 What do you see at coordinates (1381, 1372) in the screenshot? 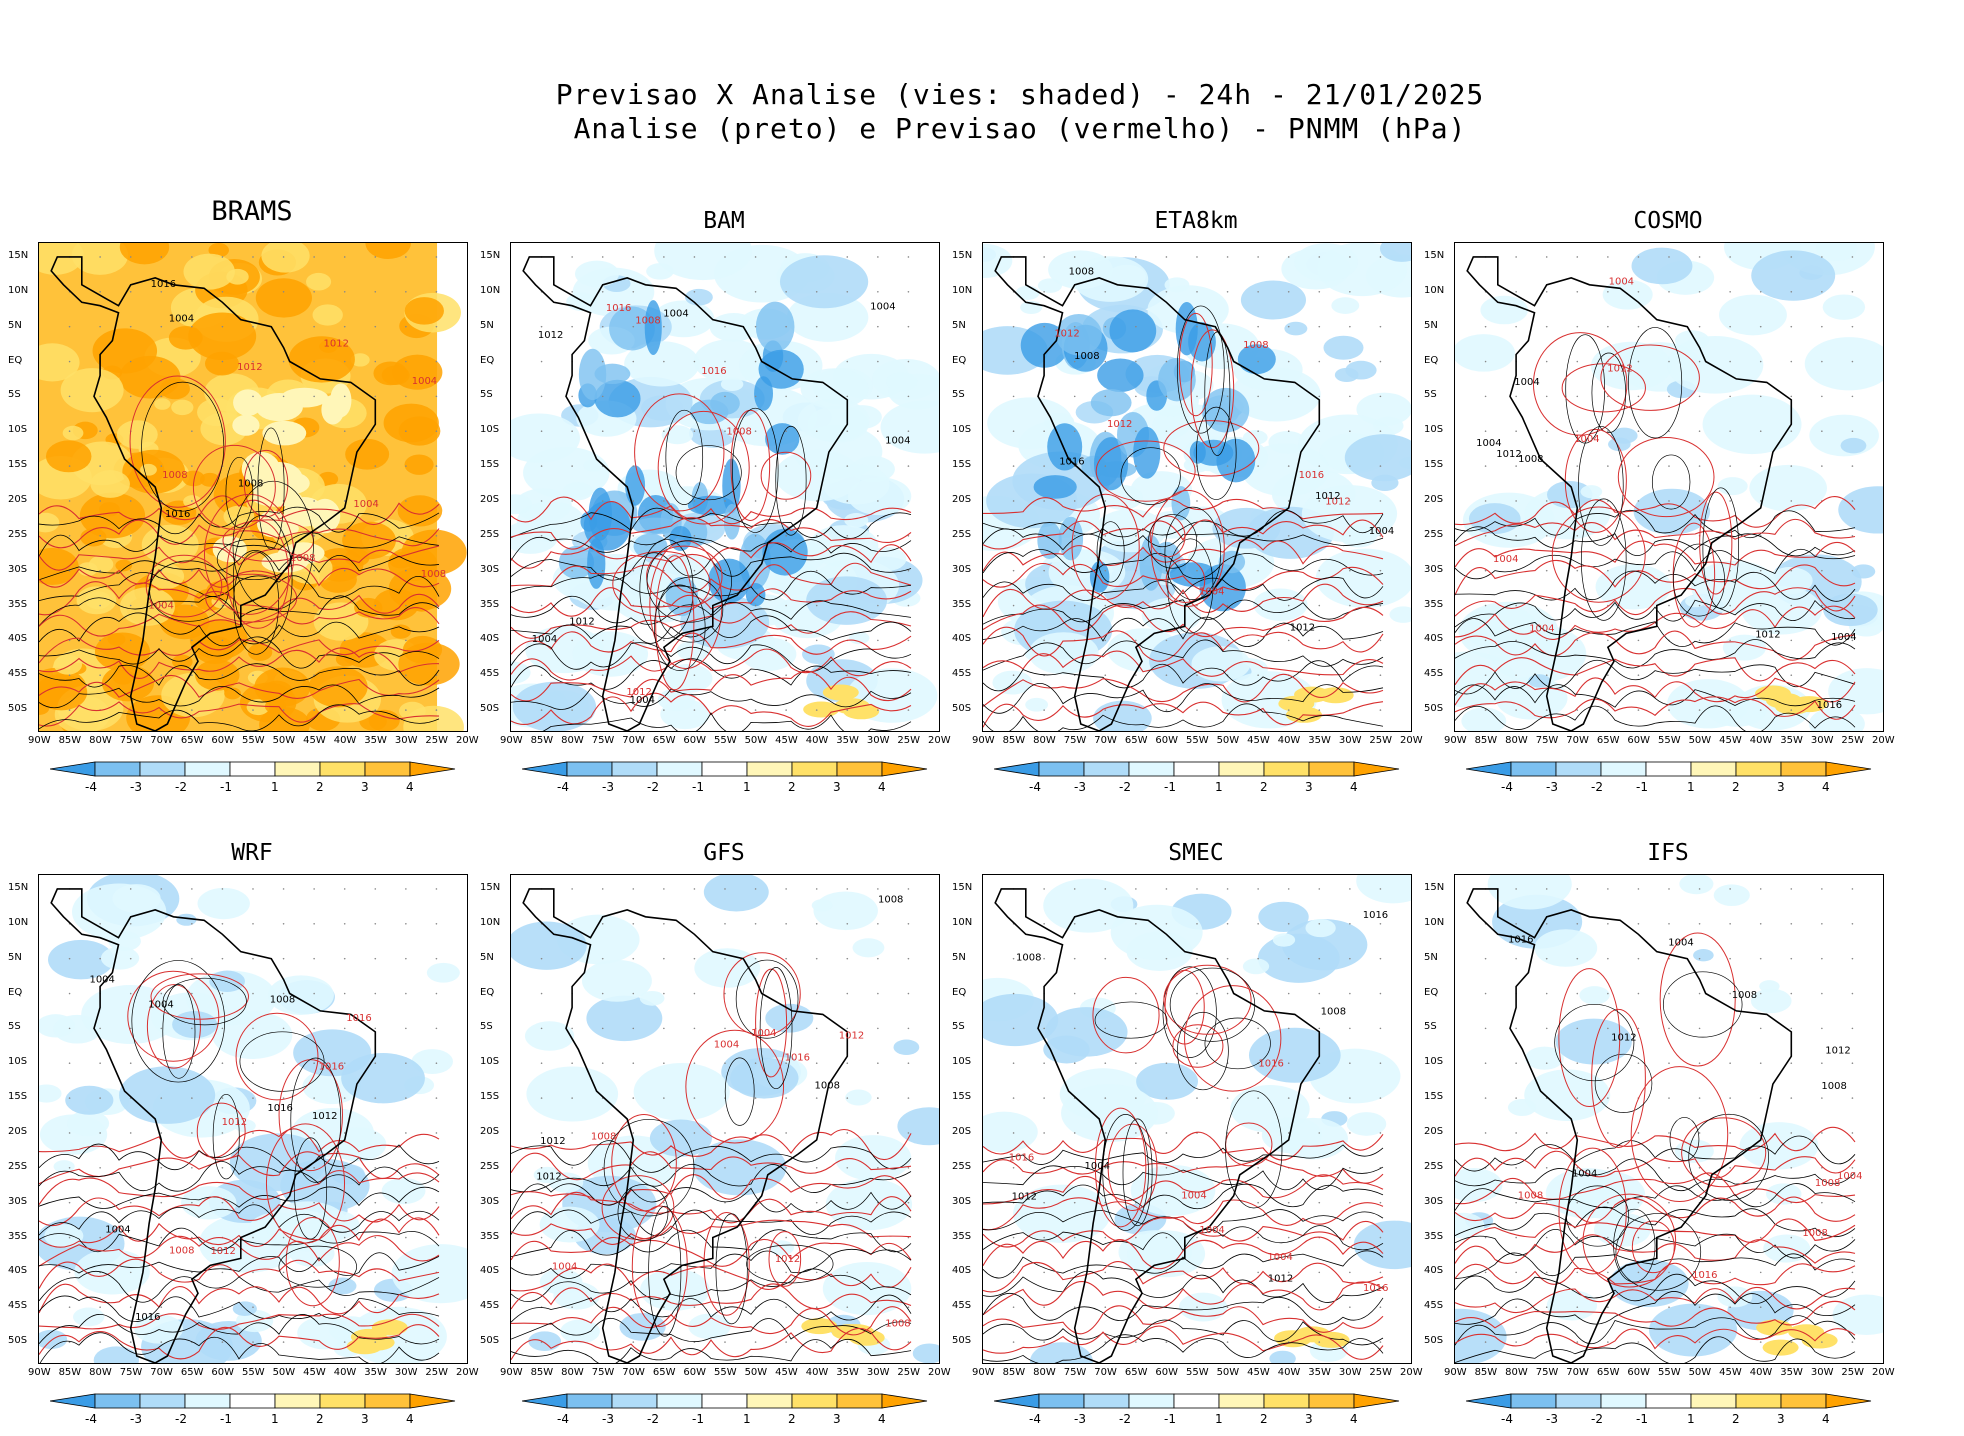
I see `lon-tick-label: 25W` at bounding box center [1381, 1372].